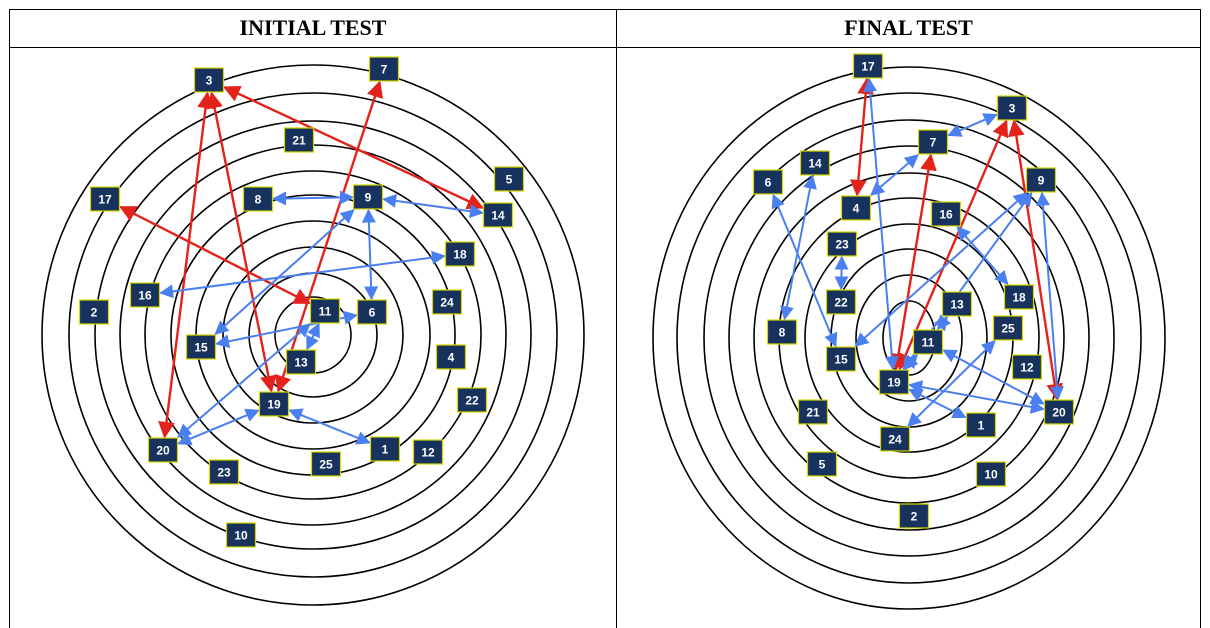 The width and height of the screenshot is (1210, 628). I want to click on node-label: 17, so click(868, 67).